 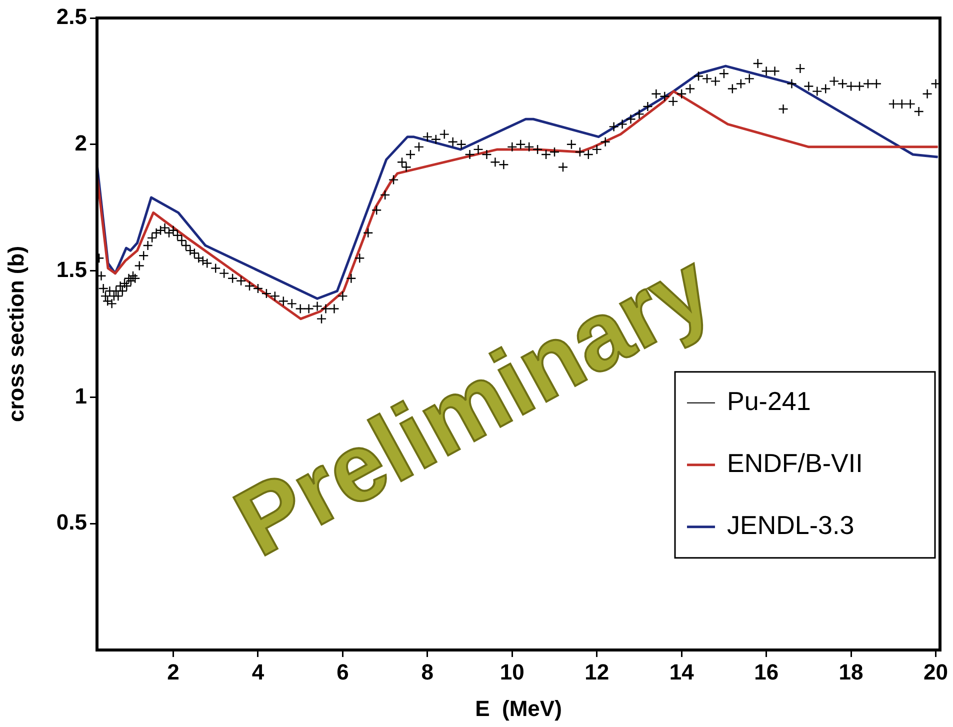 I want to click on legend-label: Pu-241, so click(x=769, y=401).